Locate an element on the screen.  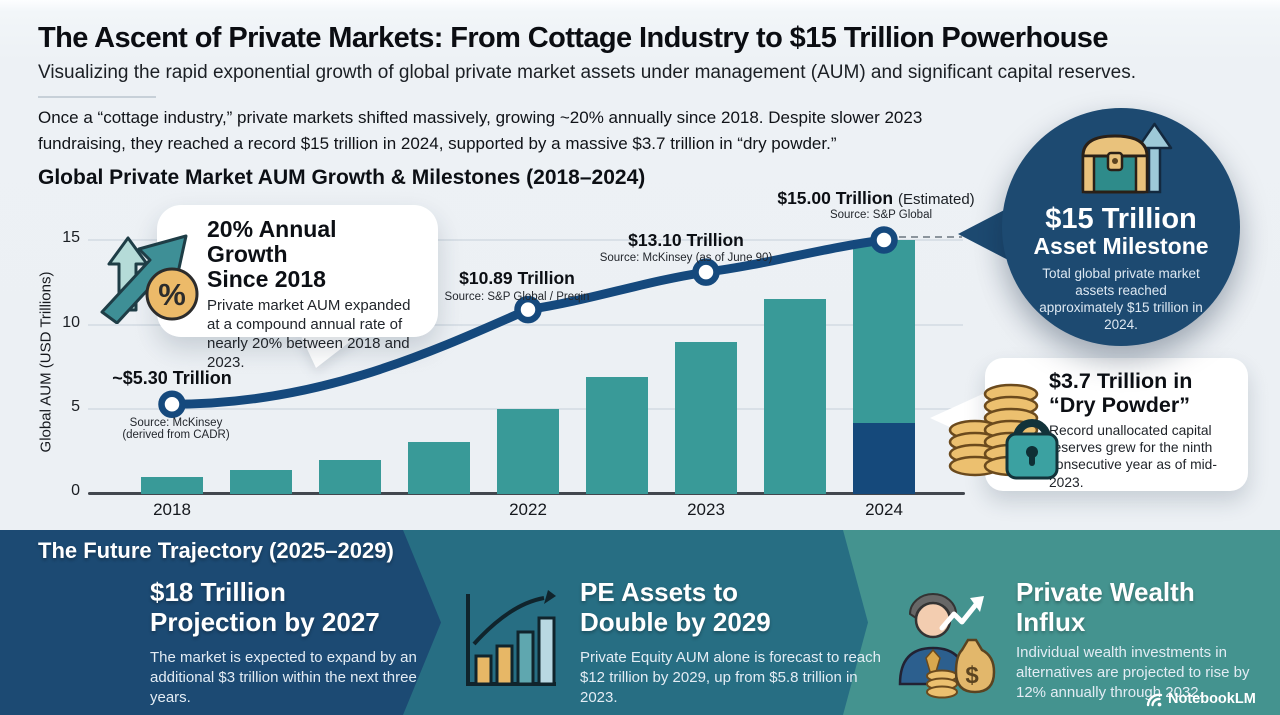
point-value-2024: $15.00 Trillion is located at coordinates (835, 198).